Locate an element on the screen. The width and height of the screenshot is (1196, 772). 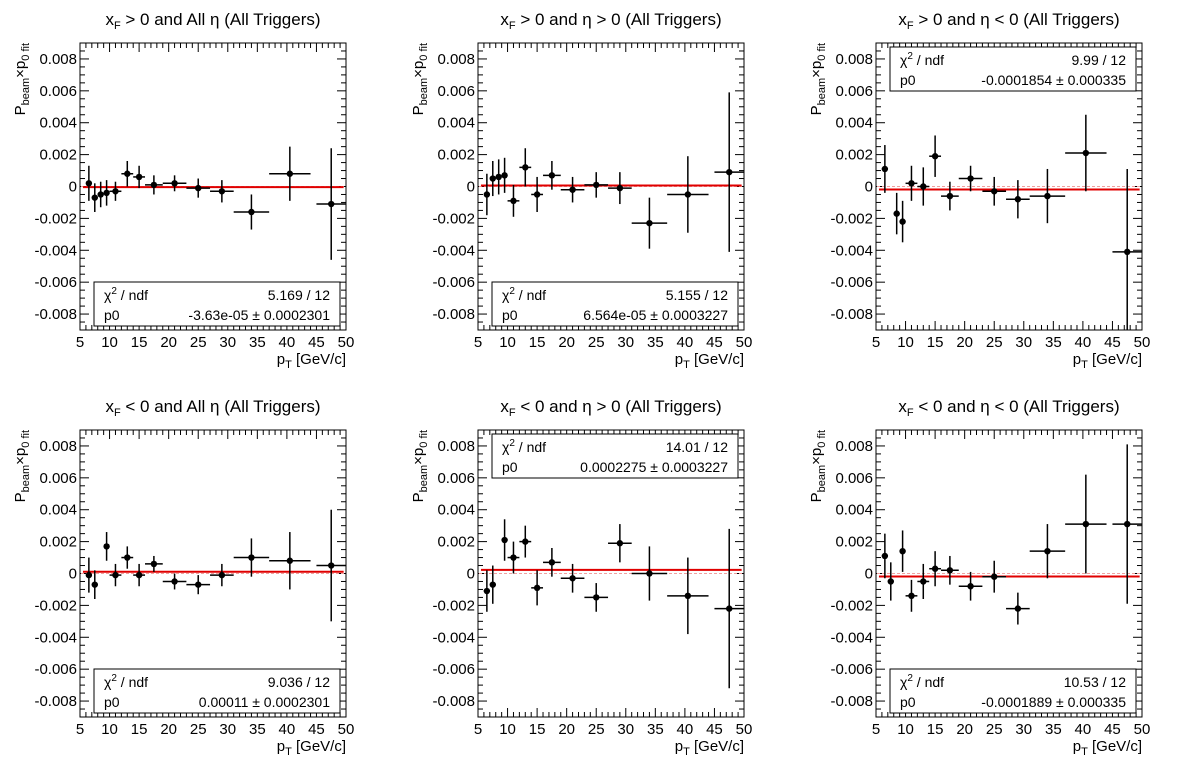
chi-rest: / ndf is located at coordinates (132, 682).